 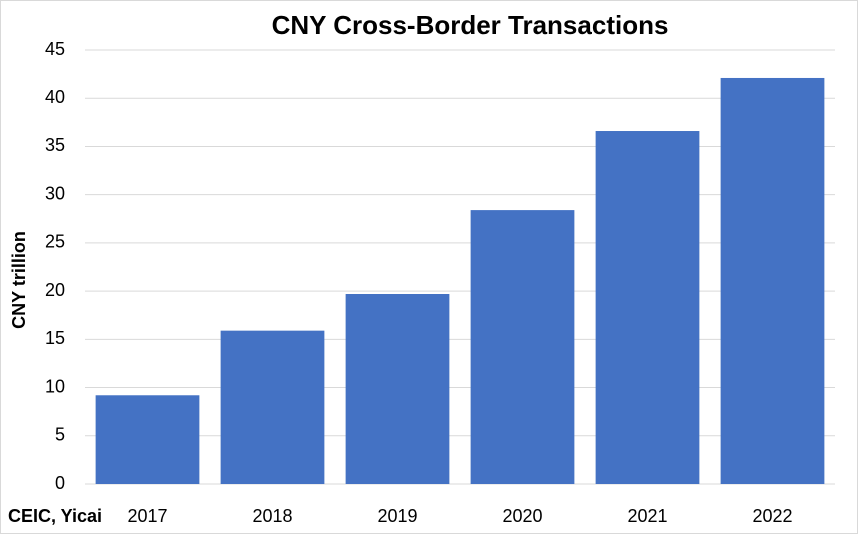 What do you see at coordinates (470, 25) in the screenshot?
I see `chart-title: CNY Cross-Border Transactions` at bounding box center [470, 25].